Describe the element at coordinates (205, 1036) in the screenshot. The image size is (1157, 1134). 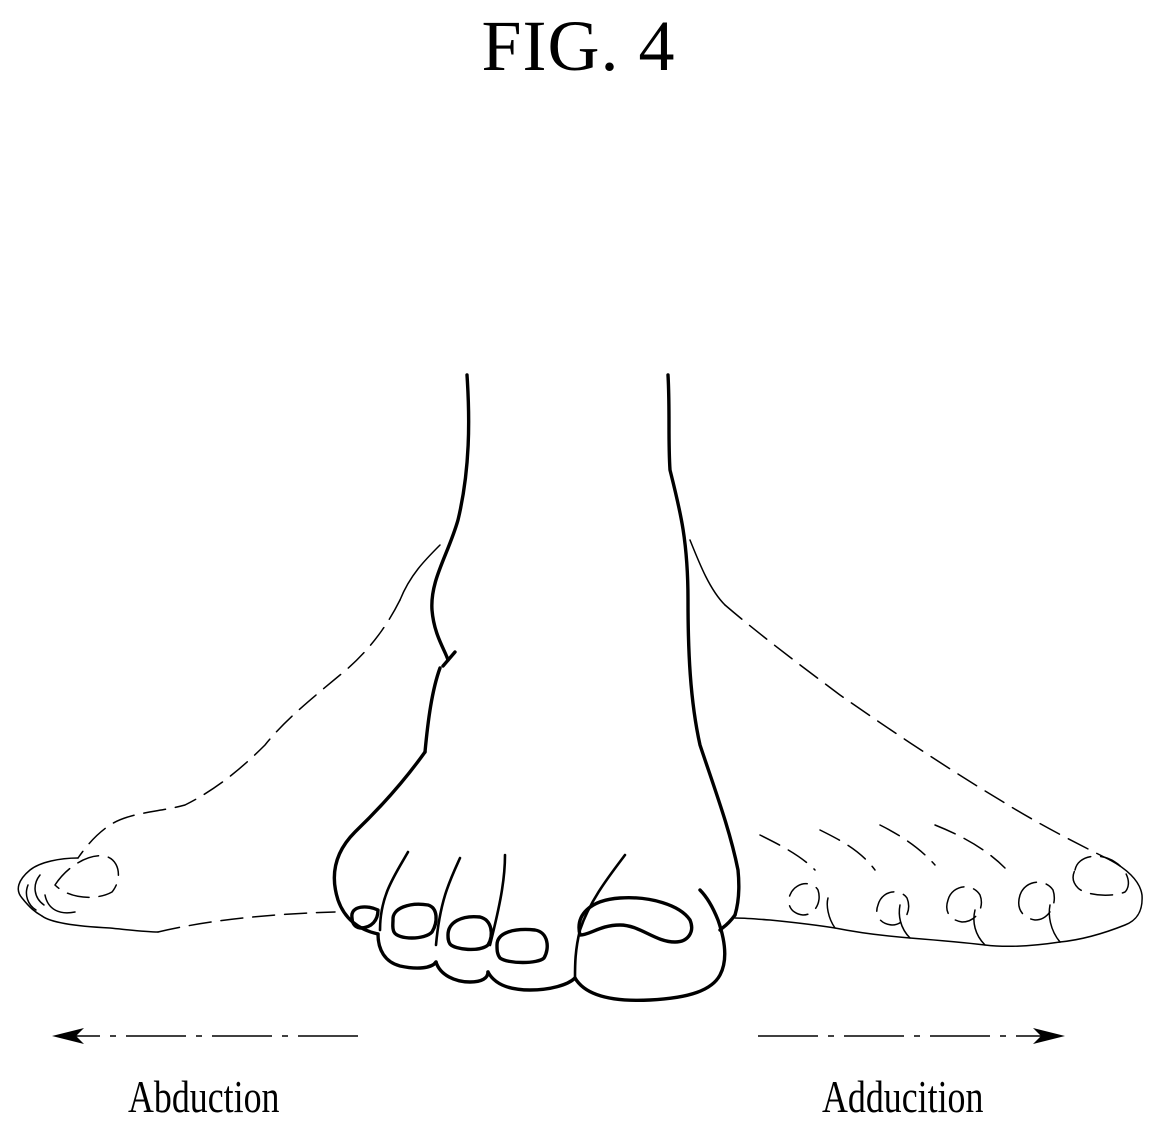
I see `arrow-left-icon` at that location.